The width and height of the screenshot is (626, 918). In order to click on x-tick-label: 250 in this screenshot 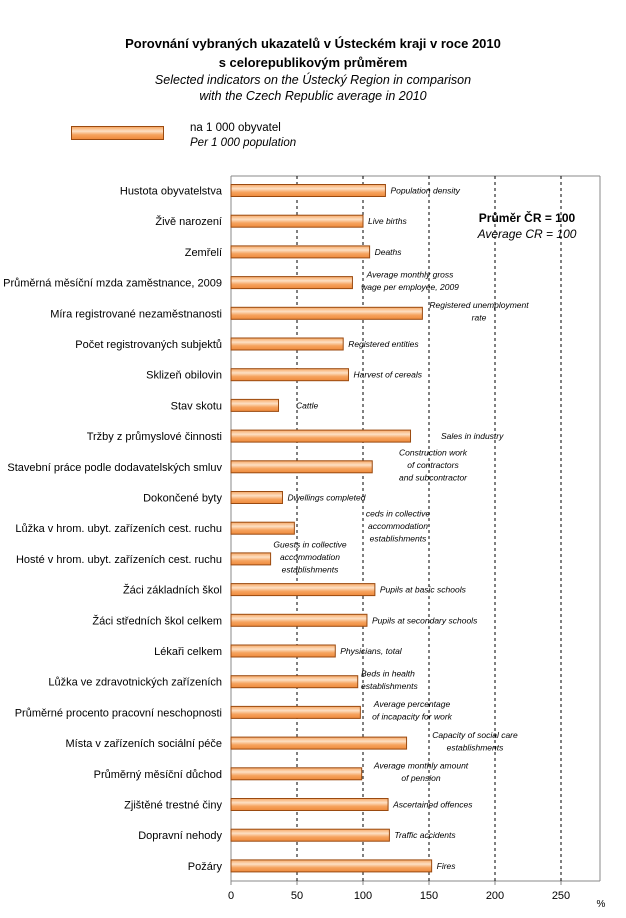, I will do `click(561, 896)`.